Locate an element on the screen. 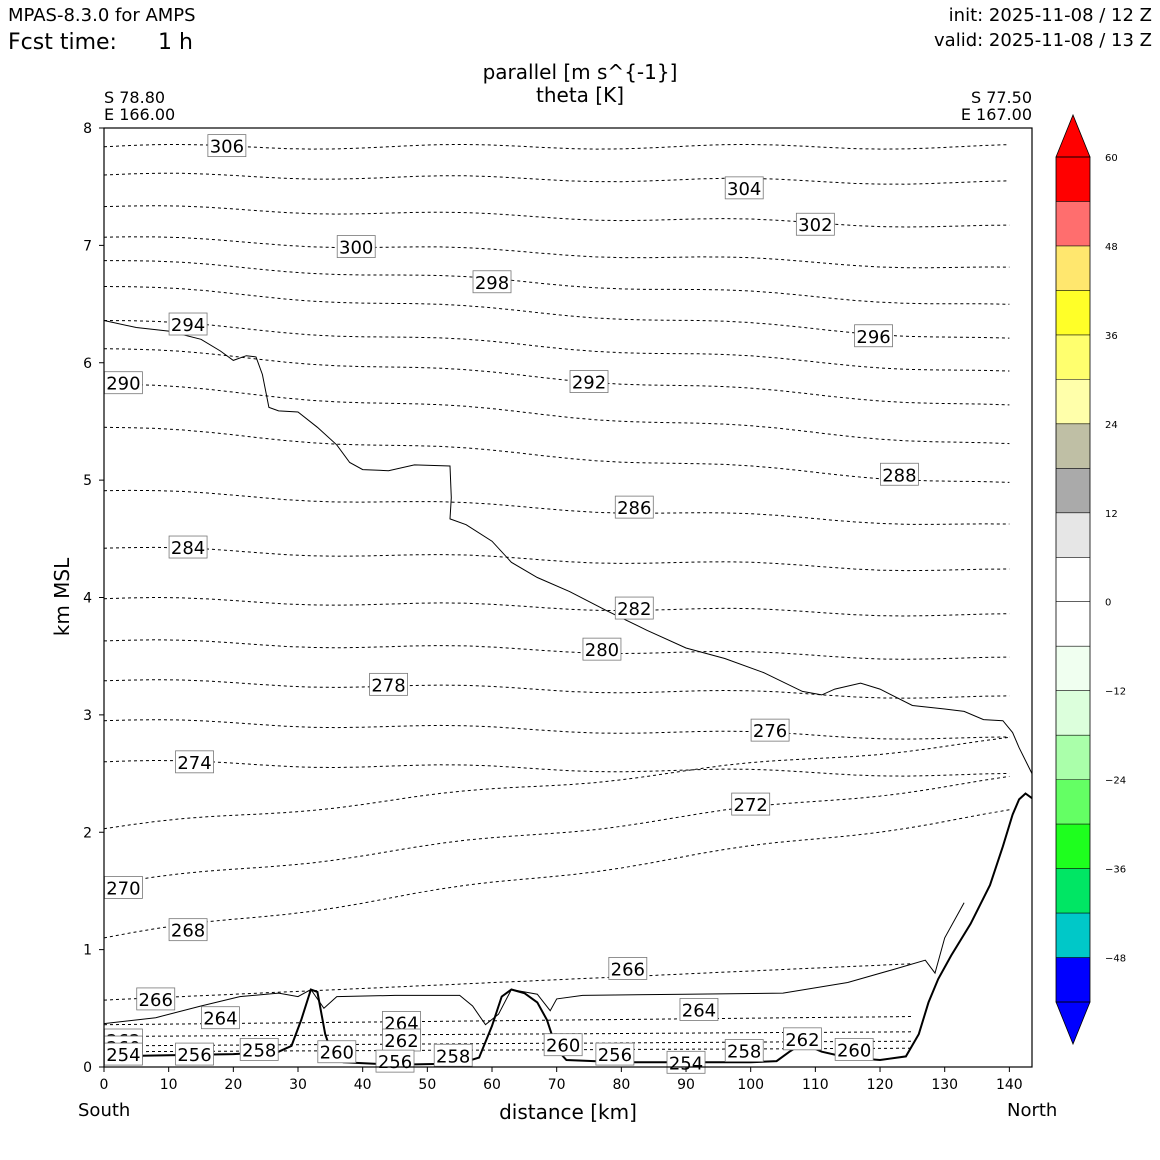 The height and width of the screenshot is (1160, 1160). theta-label-text: 268 is located at coordinates (188, 931).